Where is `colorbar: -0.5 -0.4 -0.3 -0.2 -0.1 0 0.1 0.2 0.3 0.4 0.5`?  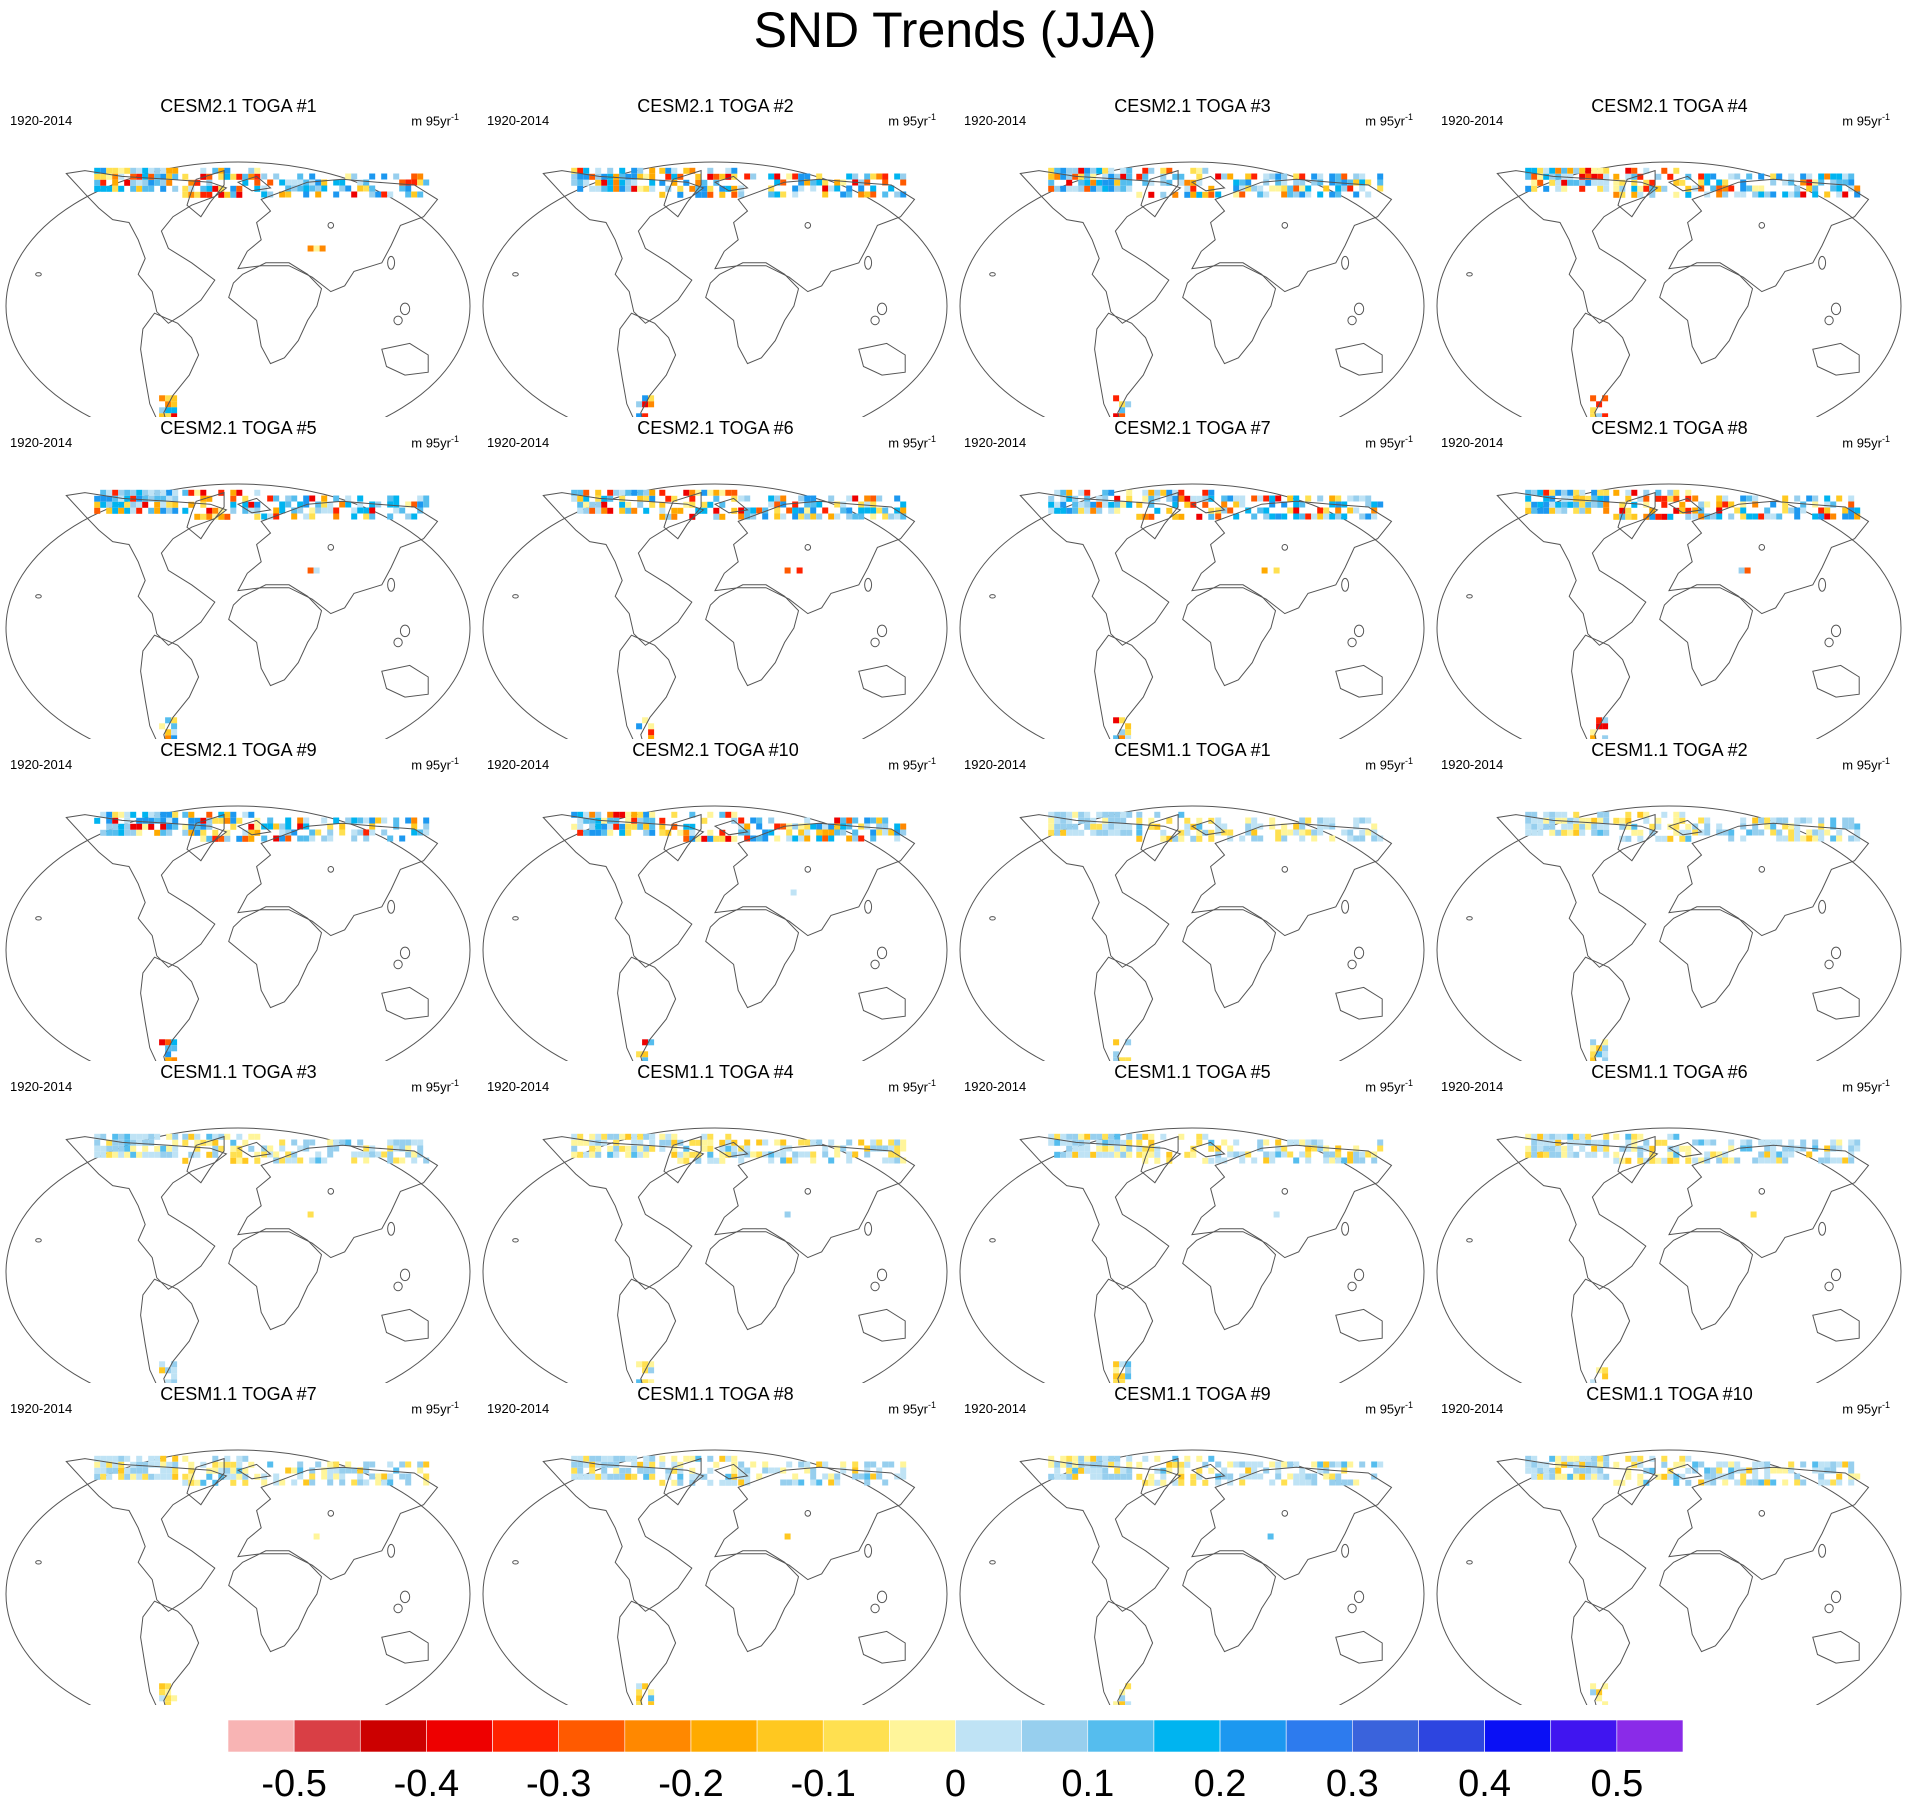 colorbar: -0.5 -0.4 -0.3 -0.2 -0.1 0 0.1 0.2 0.3 0.4 0.5 is located at coordinates (955, 1760).